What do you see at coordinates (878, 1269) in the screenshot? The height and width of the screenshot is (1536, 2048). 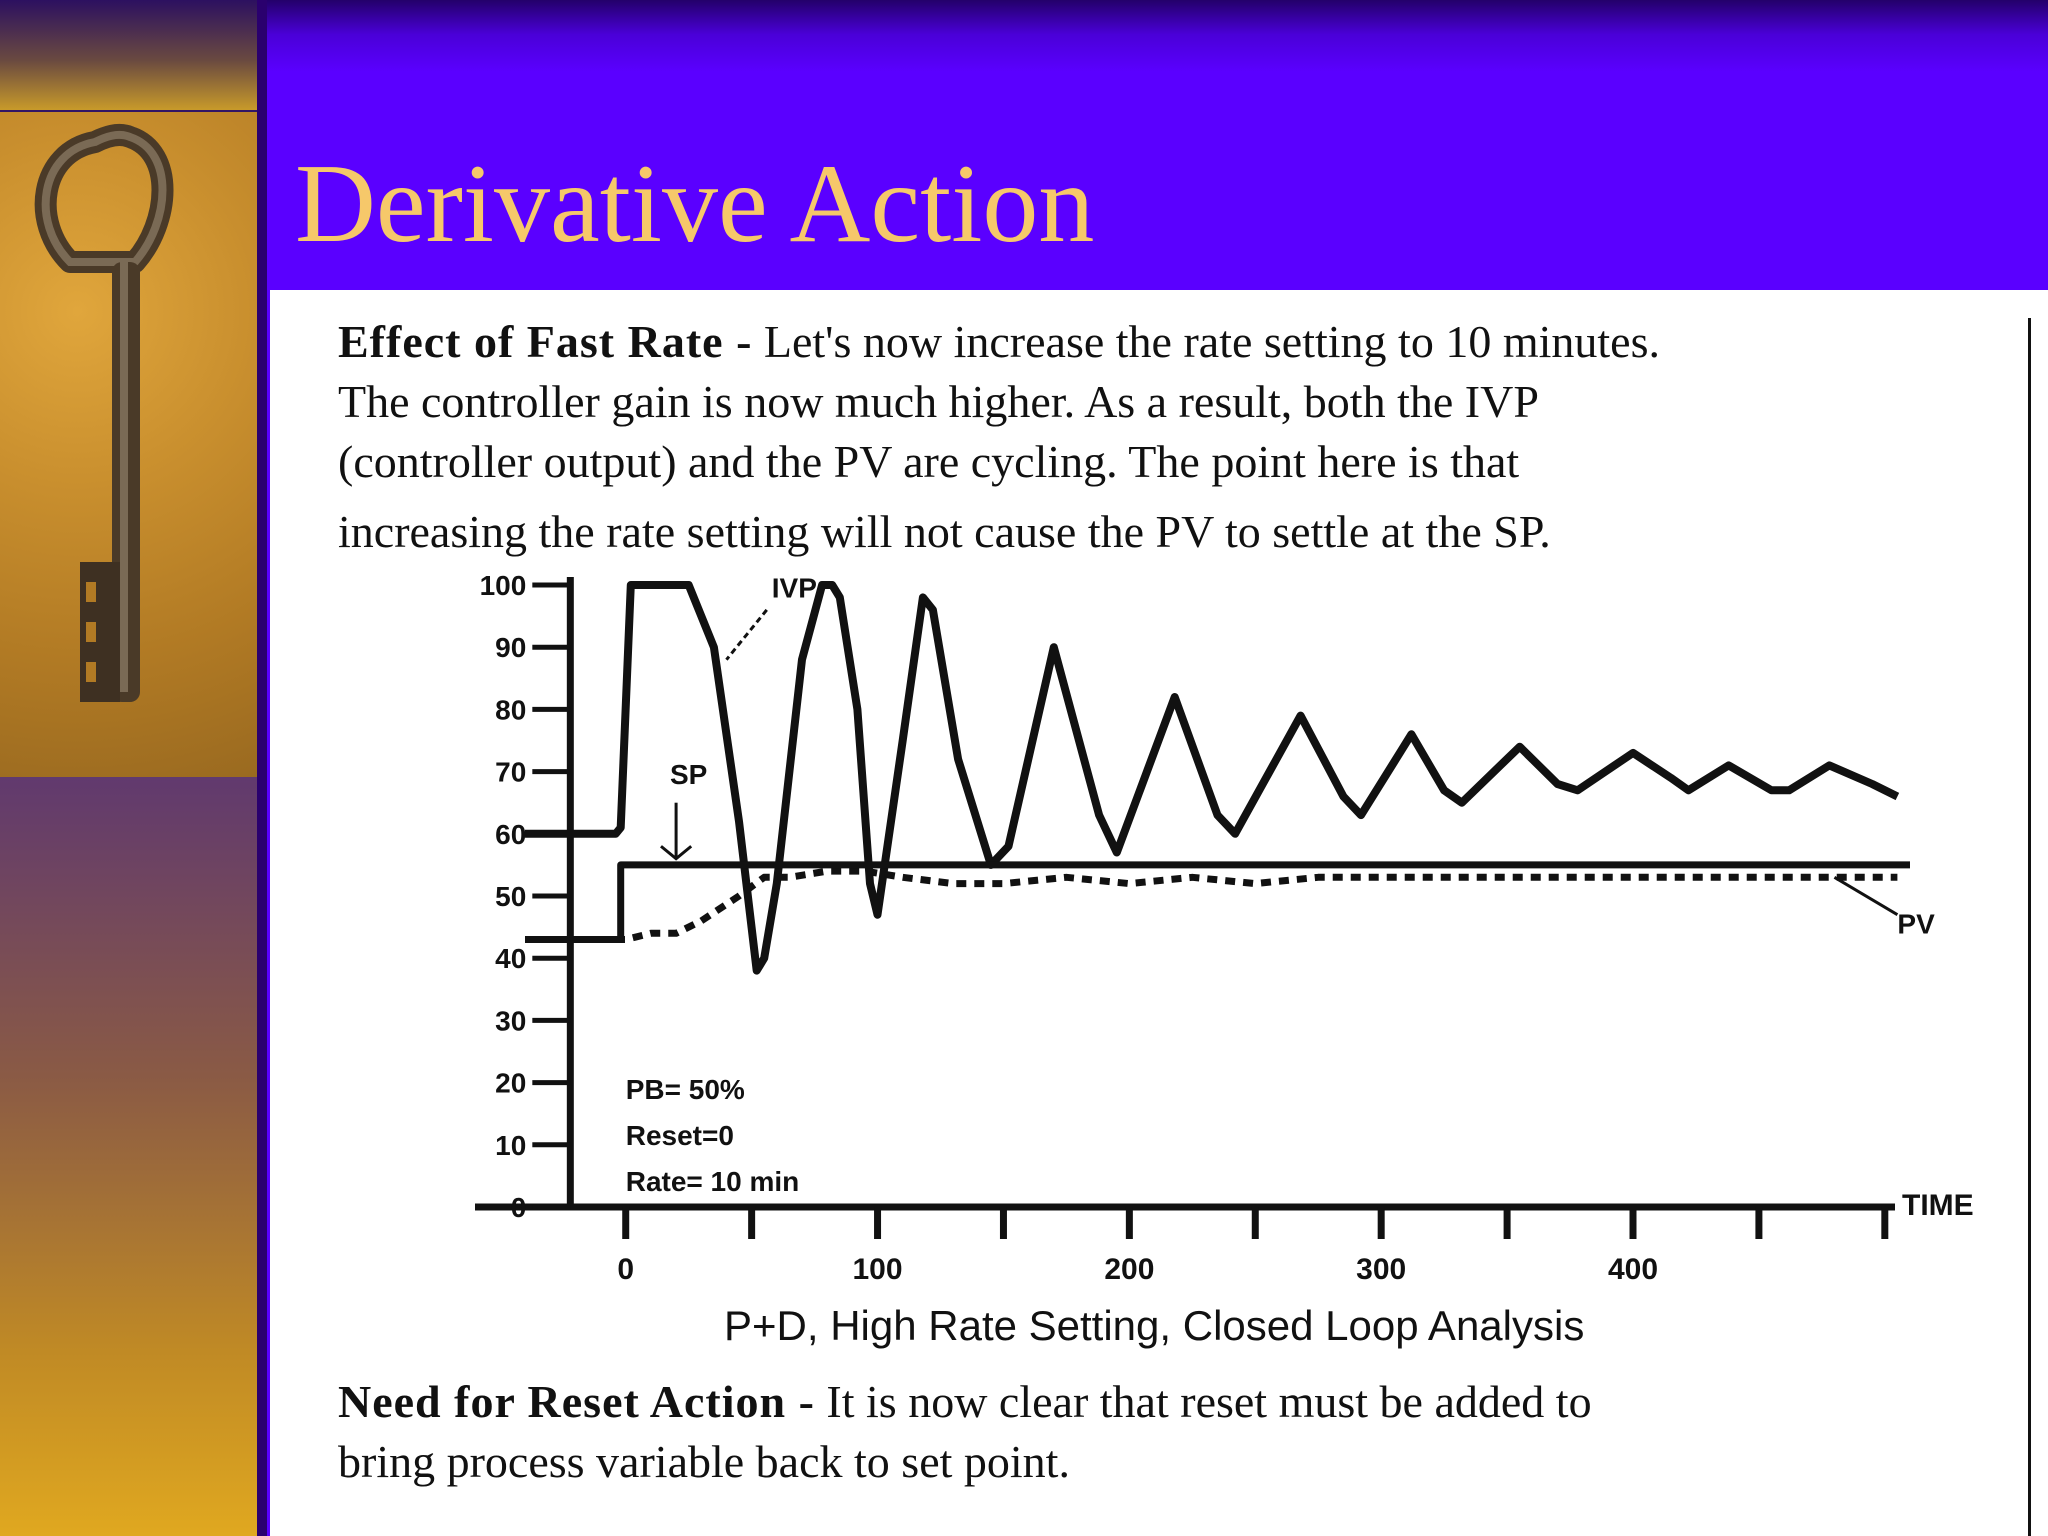 I see `x-tick-label-100: 100` at bounding box center [878, 1269].